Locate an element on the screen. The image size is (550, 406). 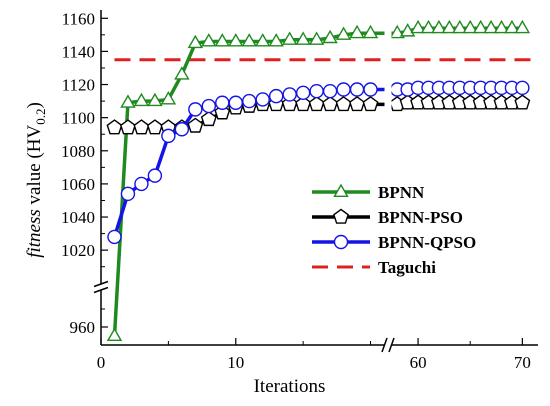
legend-marker-bpnn is located at coordinates (341, 190).